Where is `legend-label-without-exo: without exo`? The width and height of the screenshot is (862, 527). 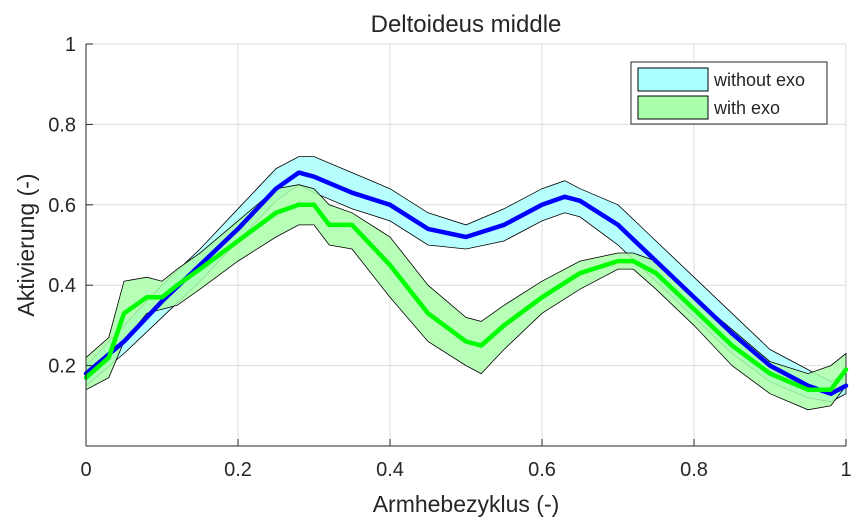 legend-label-without-exo: without exo is located at coordinates (759, 80).